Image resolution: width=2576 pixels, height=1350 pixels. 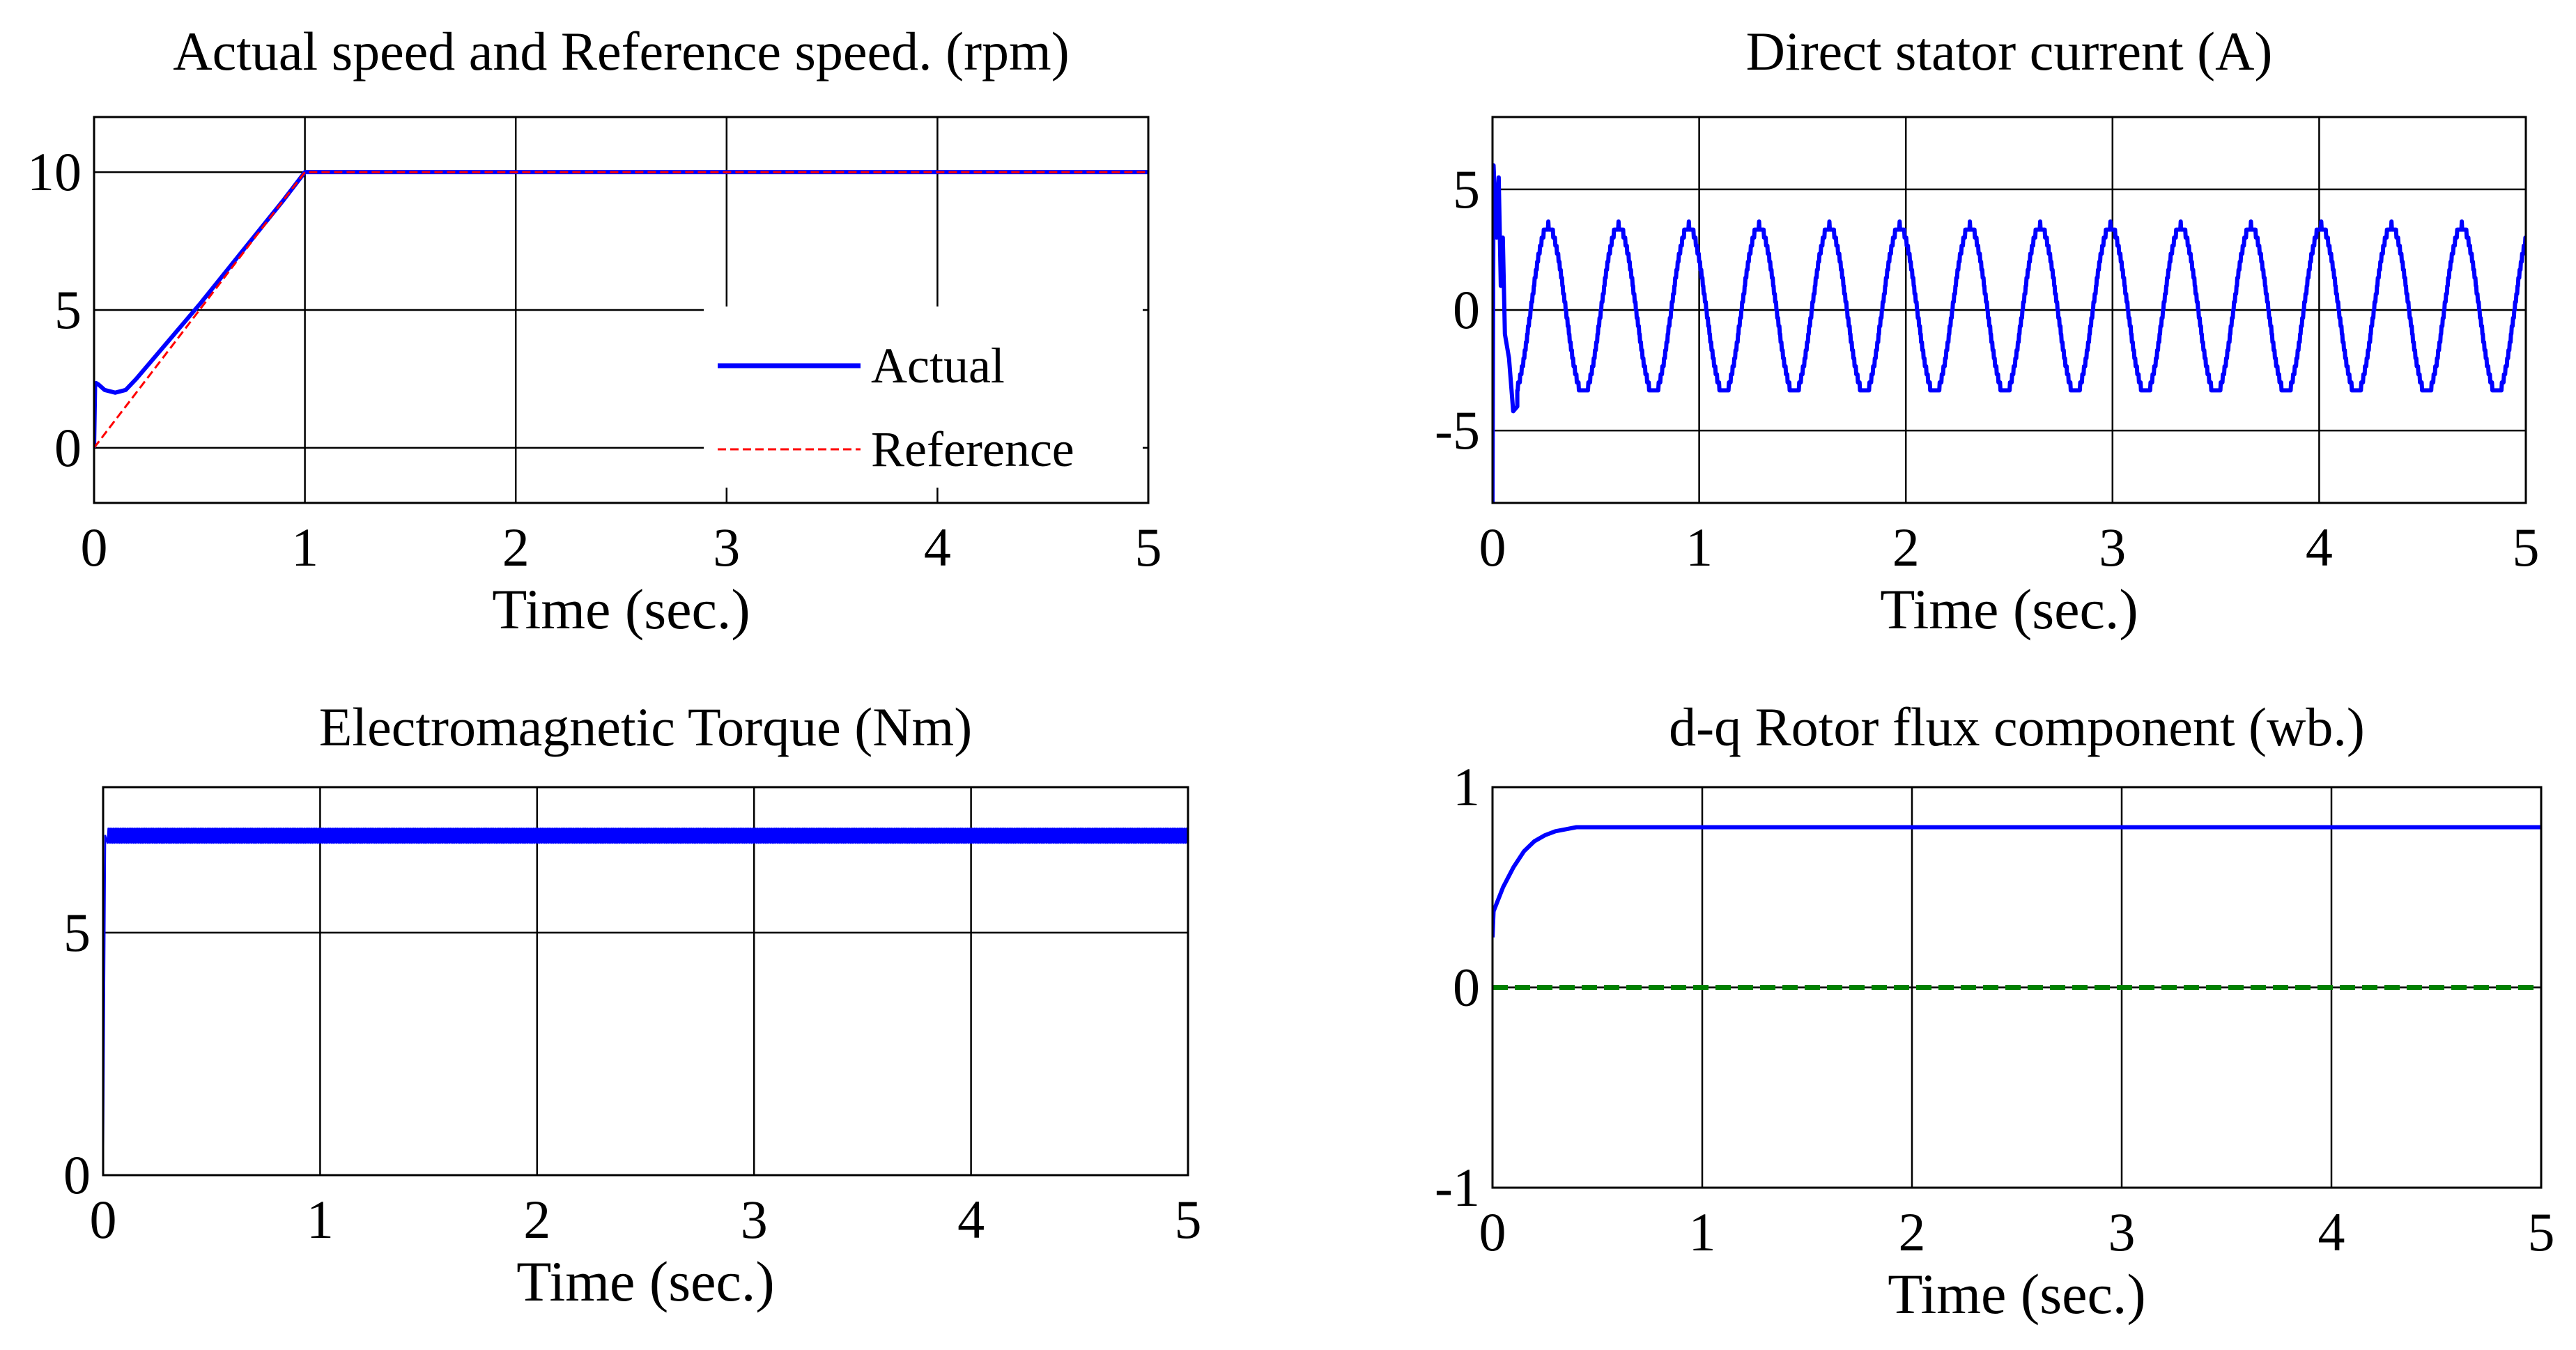 I want to click on series-line-flux_d, so click(x=2017, y=881).